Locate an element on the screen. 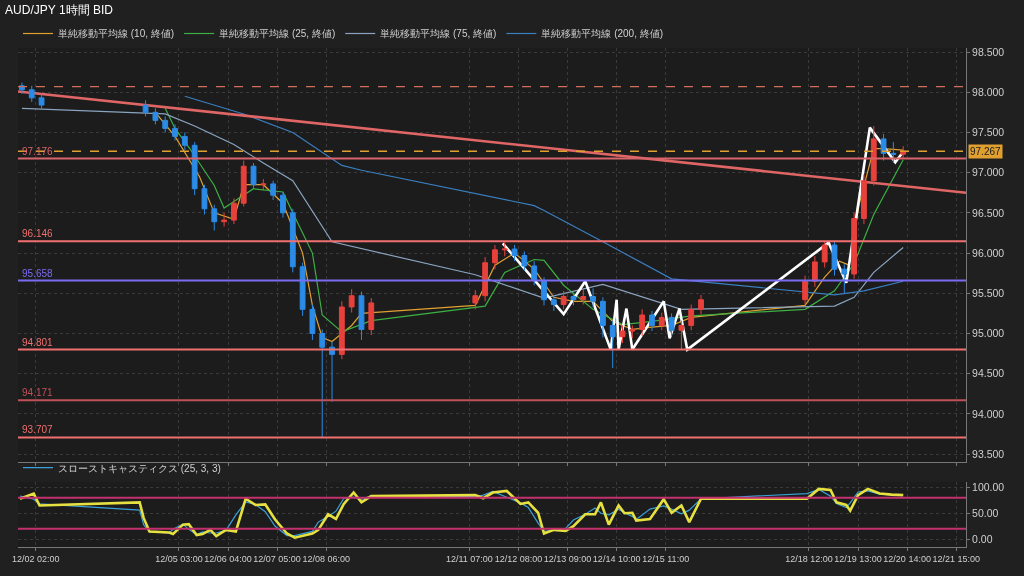 The width and height of the screenshot is (1024, 576). ref-line-label: 96.146 is located at coordinates (38, 233).